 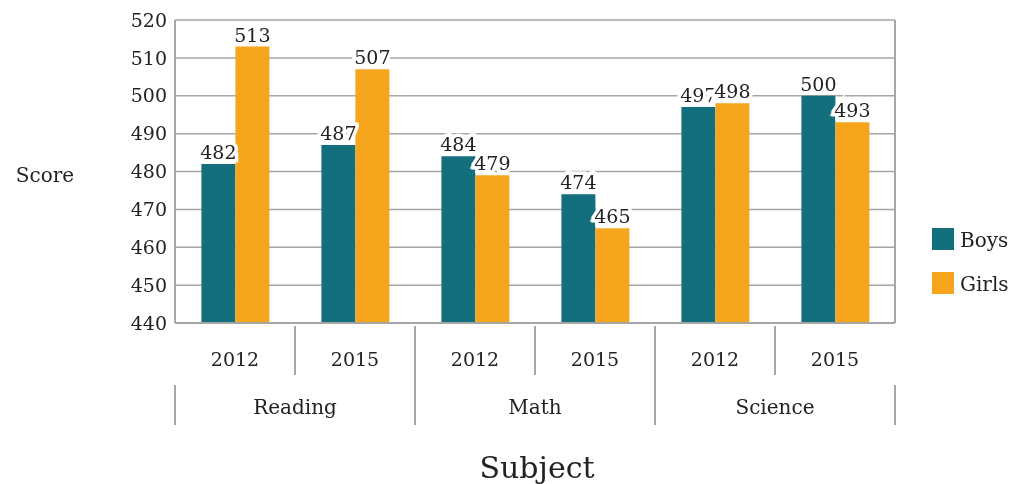 I want to click on y-tick-label: 520, so click(x=148, y=19).